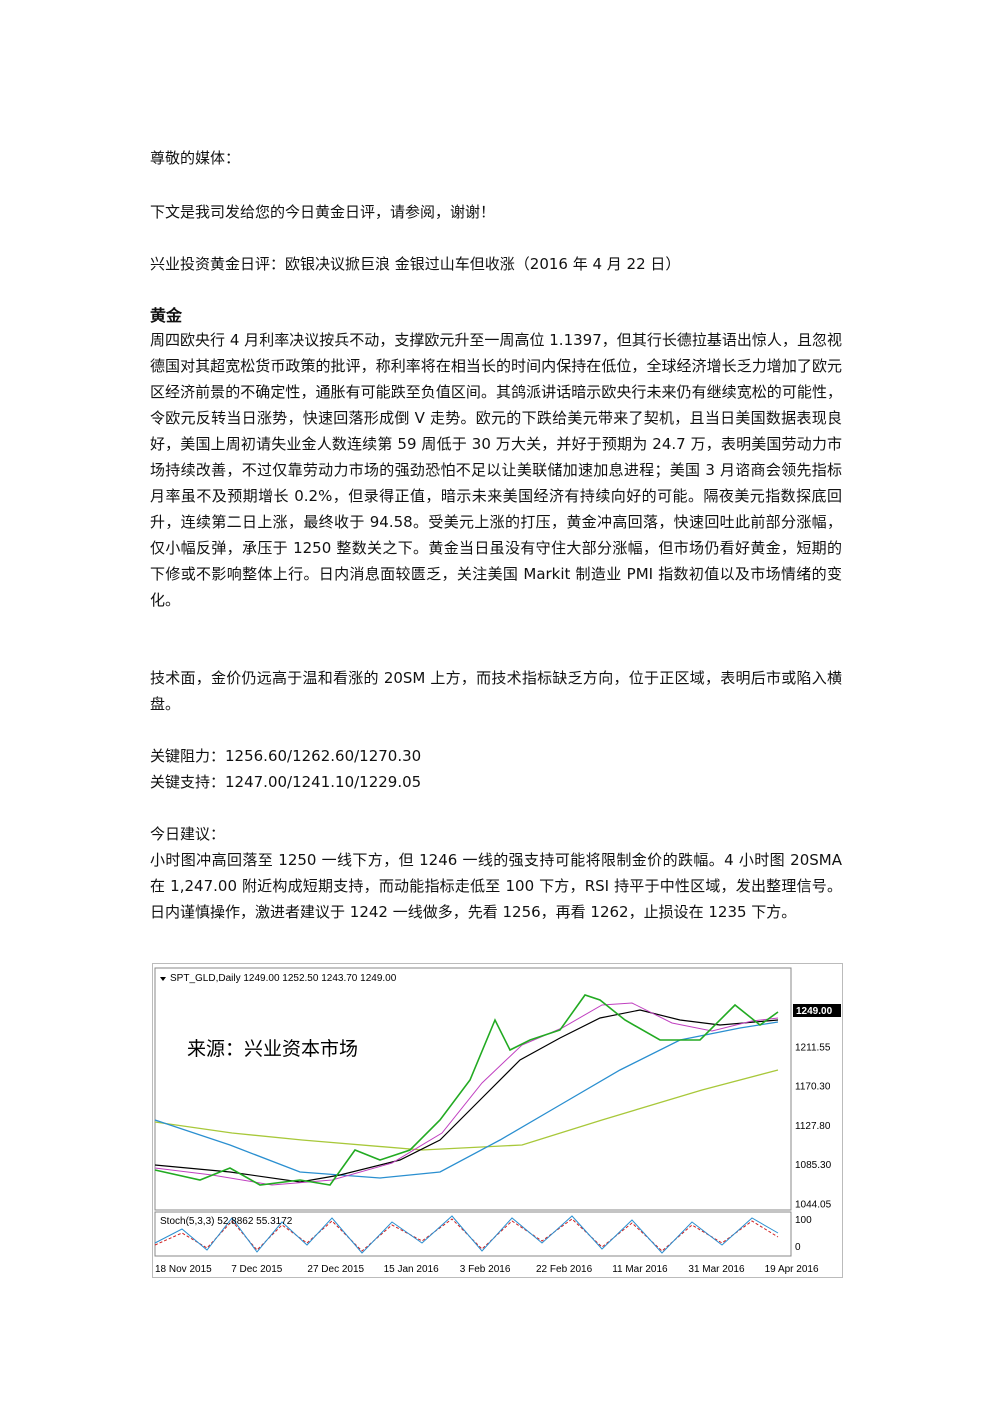 This screenshot has height=1403, width=992. I want to click on ma-short, so click(466, 1094).